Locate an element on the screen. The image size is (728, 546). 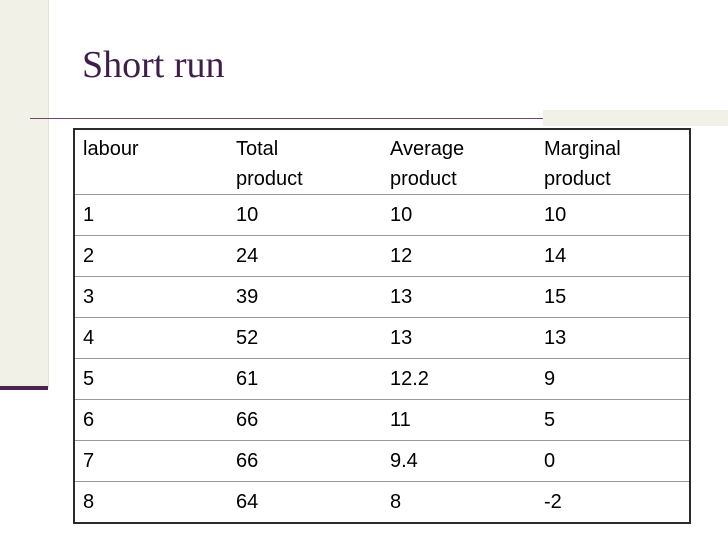
cell-marginal-product: 14 is located at coordinates (613, 256).